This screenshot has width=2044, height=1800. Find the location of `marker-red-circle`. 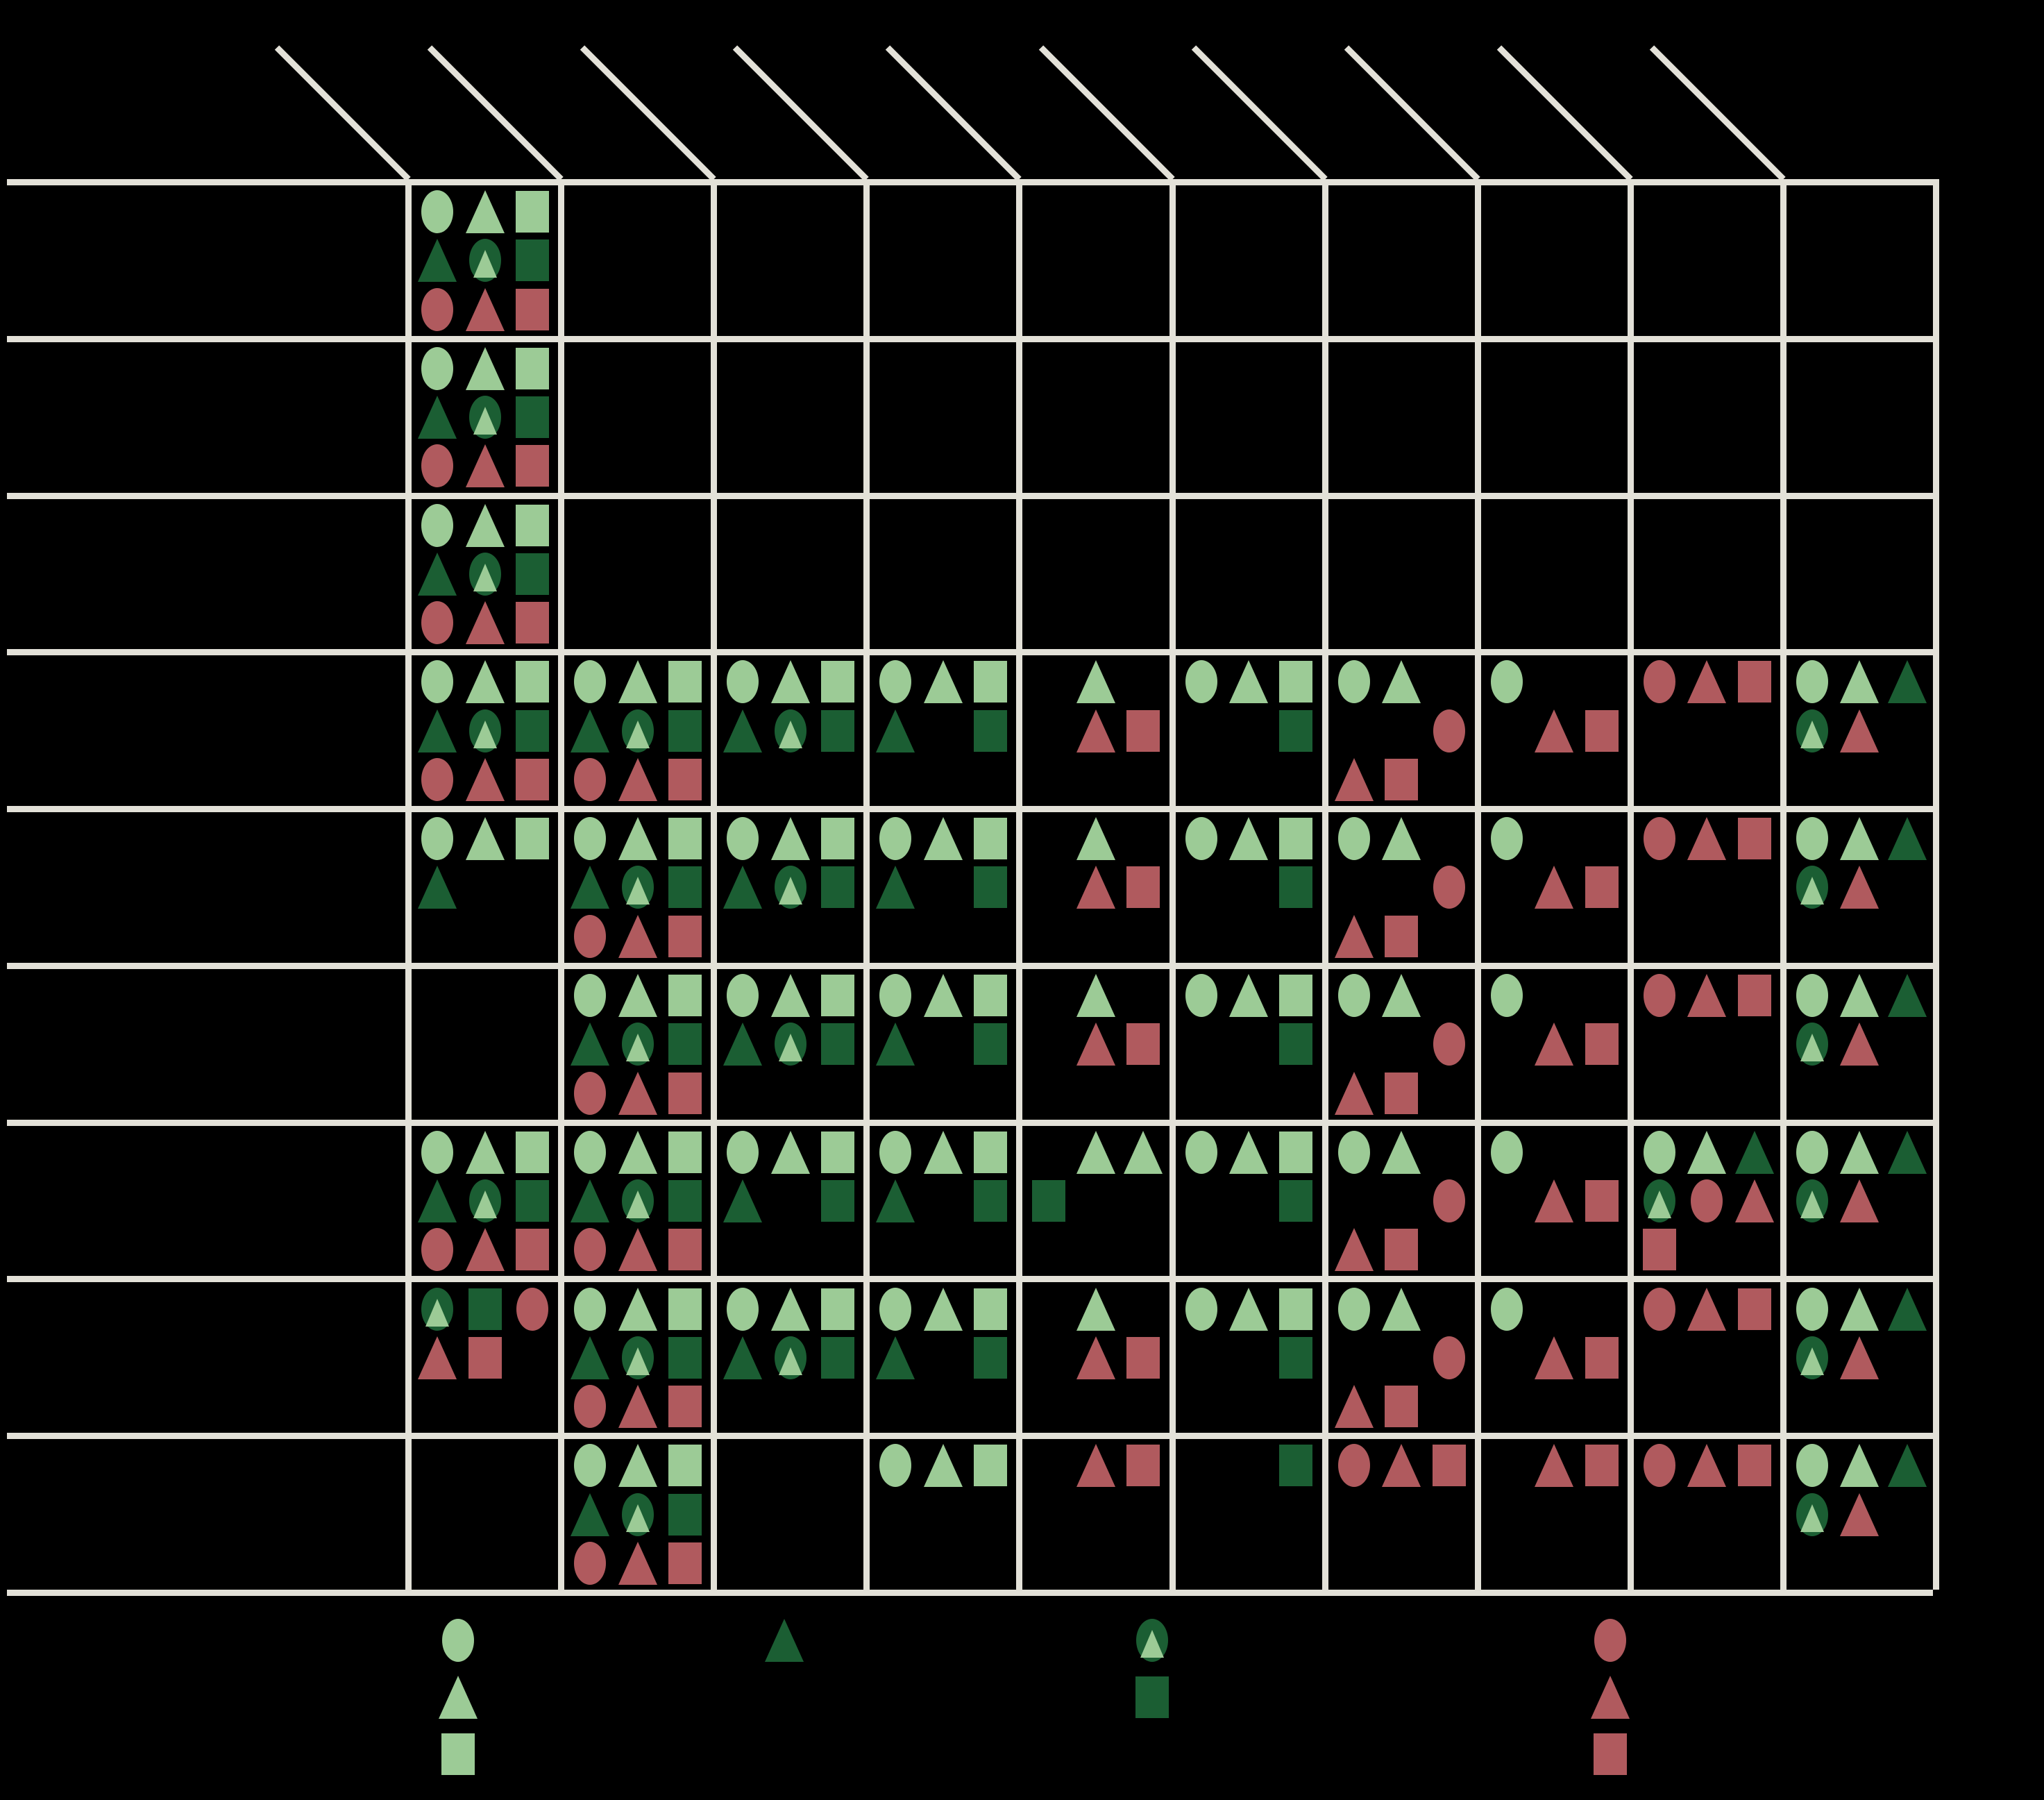

marker-red-circle is located at coordinates (1449, 730).